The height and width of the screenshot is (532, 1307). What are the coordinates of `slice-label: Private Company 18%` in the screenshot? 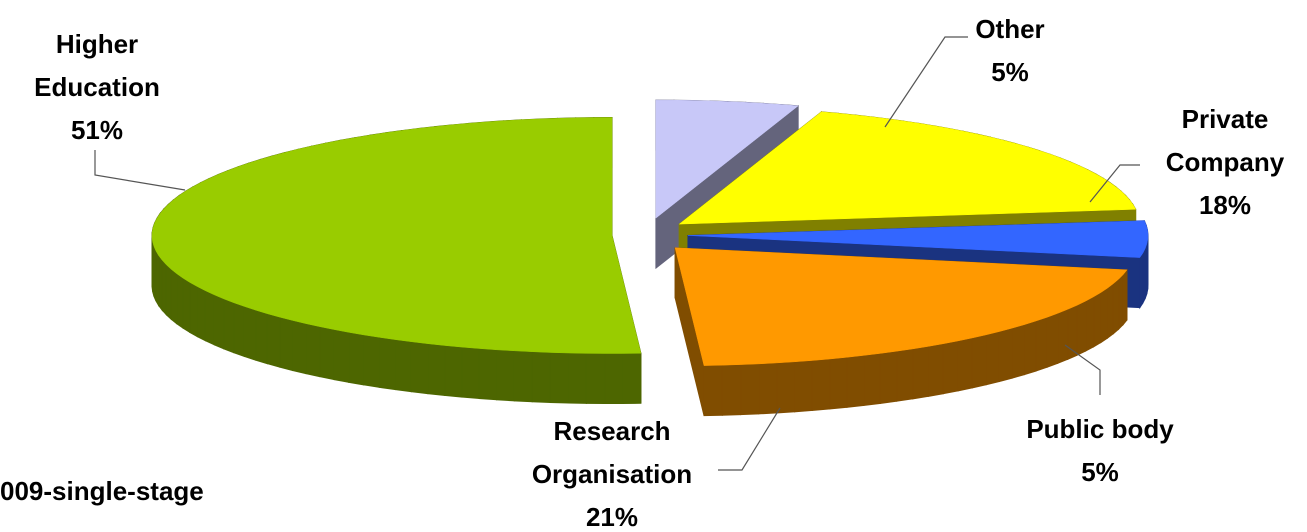 It's located at (1223, 162).